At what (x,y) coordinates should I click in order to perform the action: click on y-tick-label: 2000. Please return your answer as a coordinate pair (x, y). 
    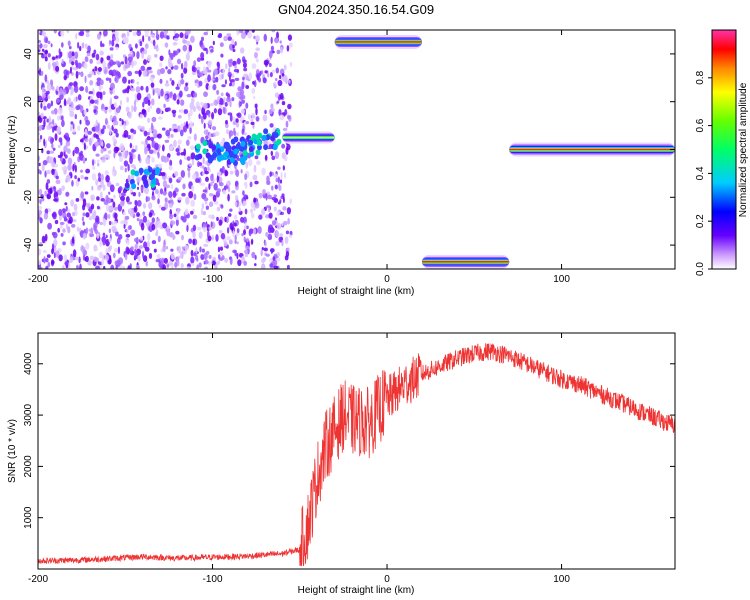
    Looking at the image, I should click on (28, 466).